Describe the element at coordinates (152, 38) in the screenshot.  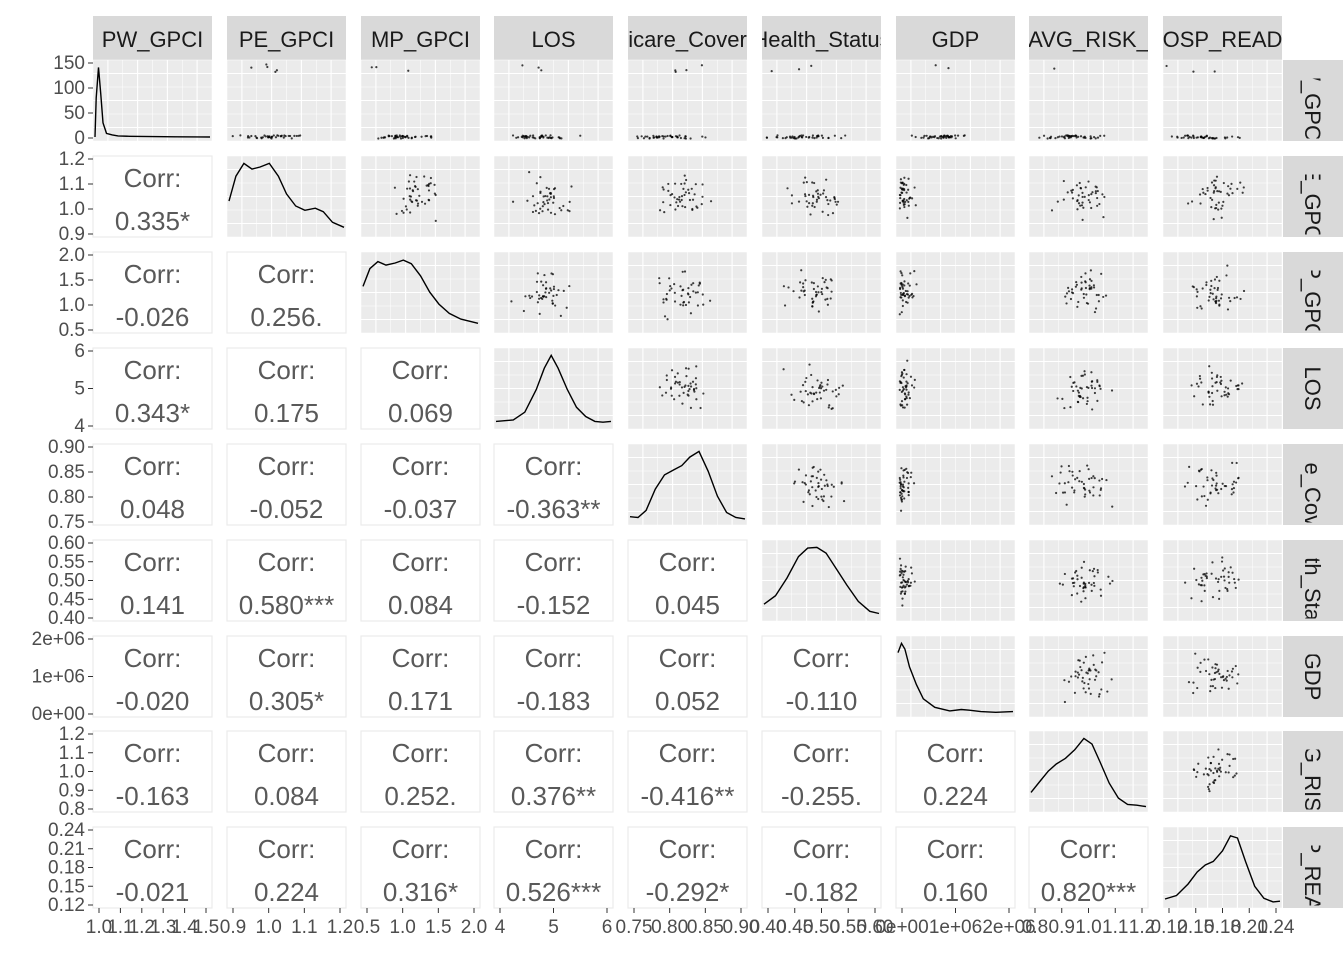
I see `top-strip-0: PW_GPCI` at that location.